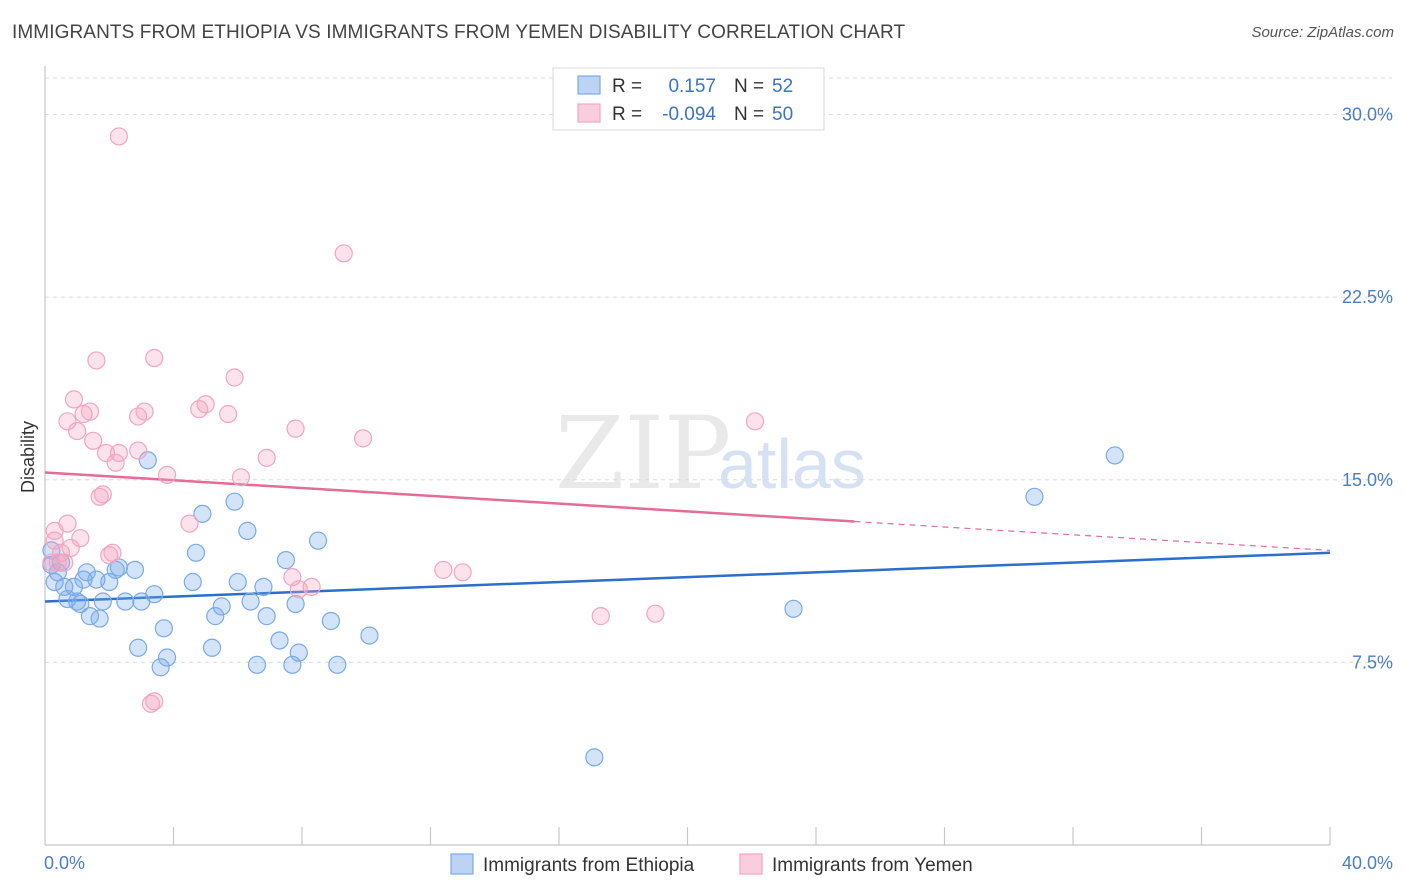  What do you see at coordinates (627, 86) in the screenshot?
I see `legend-r-label-1: R =` at bounding box center [627, 86].